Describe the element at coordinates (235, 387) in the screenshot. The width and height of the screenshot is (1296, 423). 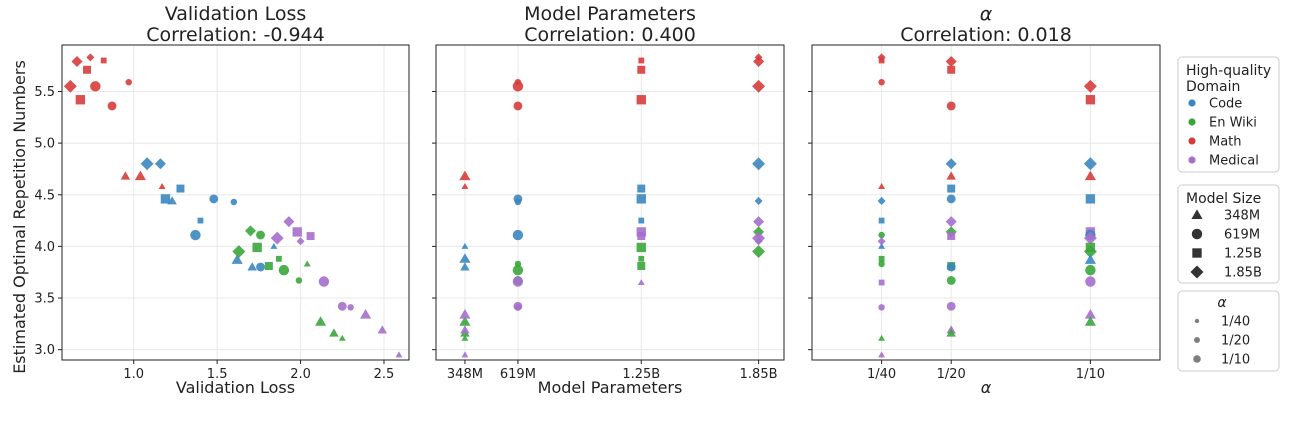
I see `x-axis-label: Validation Loss` at that location.